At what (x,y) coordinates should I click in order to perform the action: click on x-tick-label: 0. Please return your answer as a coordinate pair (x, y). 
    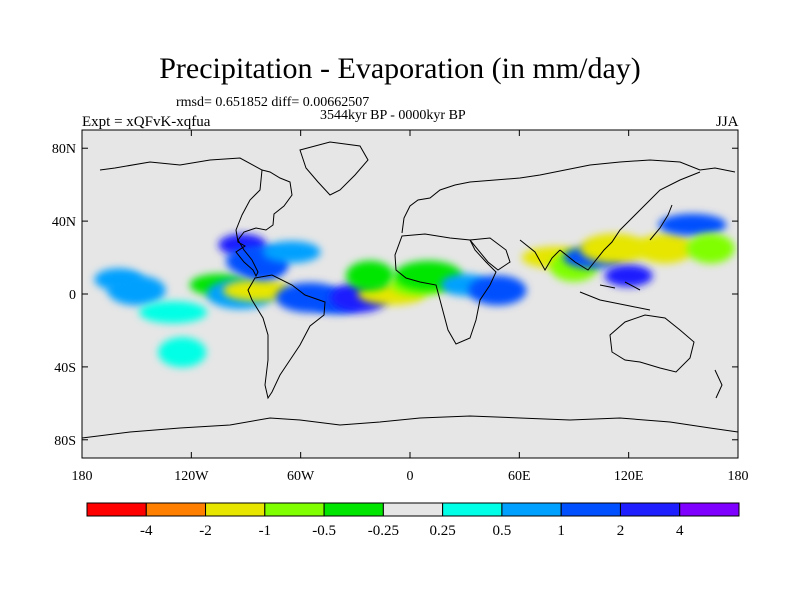
    Looking at the image, I should click on (410, 476).